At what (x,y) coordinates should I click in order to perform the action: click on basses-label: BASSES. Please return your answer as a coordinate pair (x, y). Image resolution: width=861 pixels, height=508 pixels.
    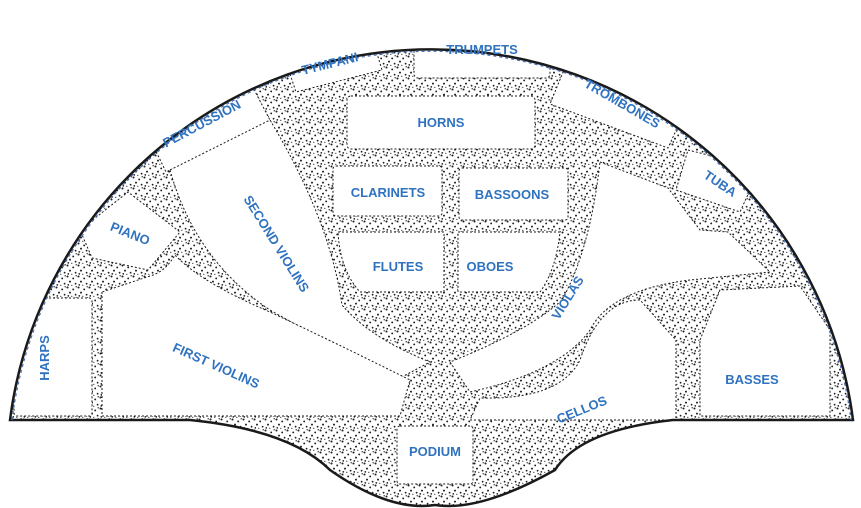
    Looking at the image, I should click on (752, 379).